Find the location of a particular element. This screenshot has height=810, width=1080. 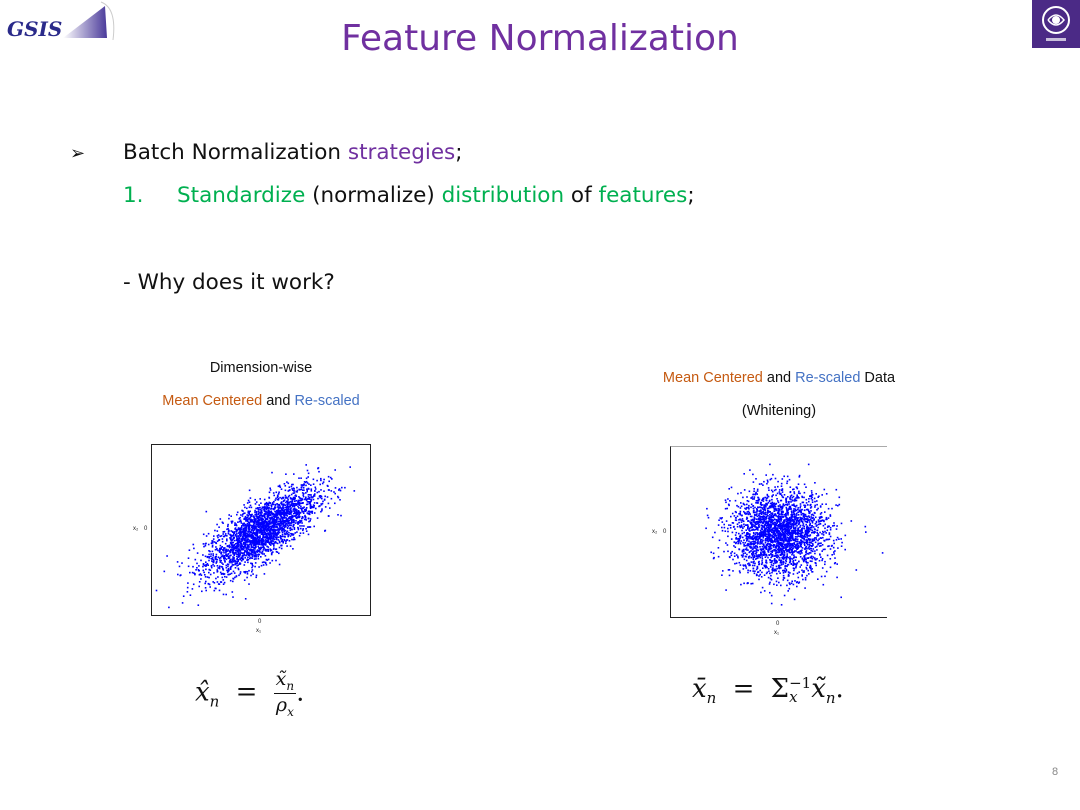

right-y-label: x₂ is located at coordinates (655, 532).